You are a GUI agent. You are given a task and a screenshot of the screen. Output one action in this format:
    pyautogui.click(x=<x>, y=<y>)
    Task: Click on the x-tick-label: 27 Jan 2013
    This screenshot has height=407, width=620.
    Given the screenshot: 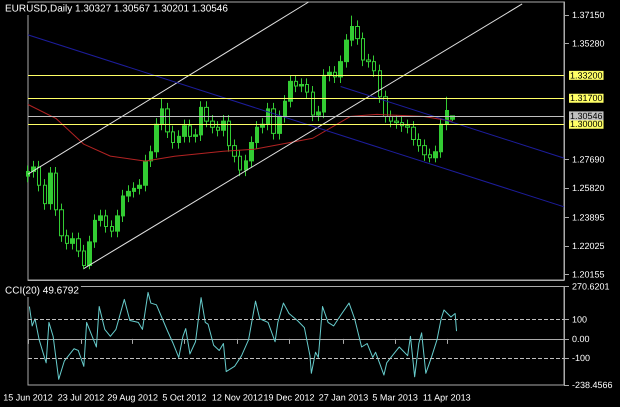 What is the action you would take?
    pyautogui.click(x=343, y=397)
    